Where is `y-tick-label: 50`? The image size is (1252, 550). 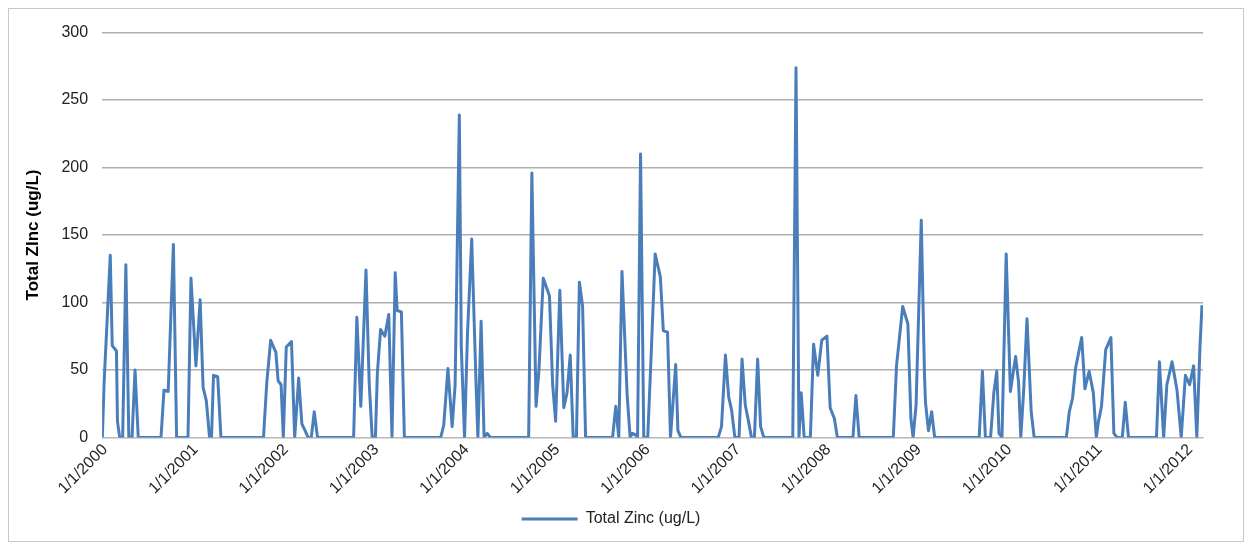
y-tick-label: 50 is located at coordinates (79, 369).